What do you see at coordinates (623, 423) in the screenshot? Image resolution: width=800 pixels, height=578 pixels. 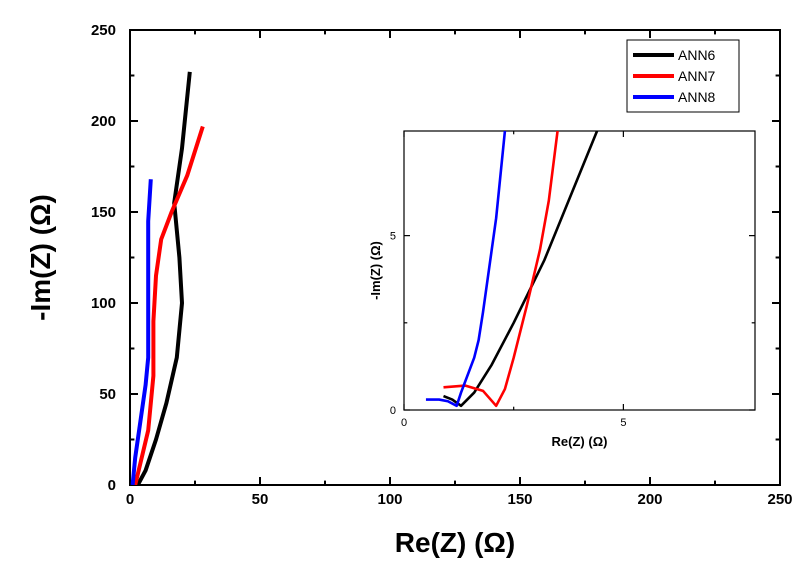 I see `inset-x-tick-label: 5` at bounding box center [623, 423].